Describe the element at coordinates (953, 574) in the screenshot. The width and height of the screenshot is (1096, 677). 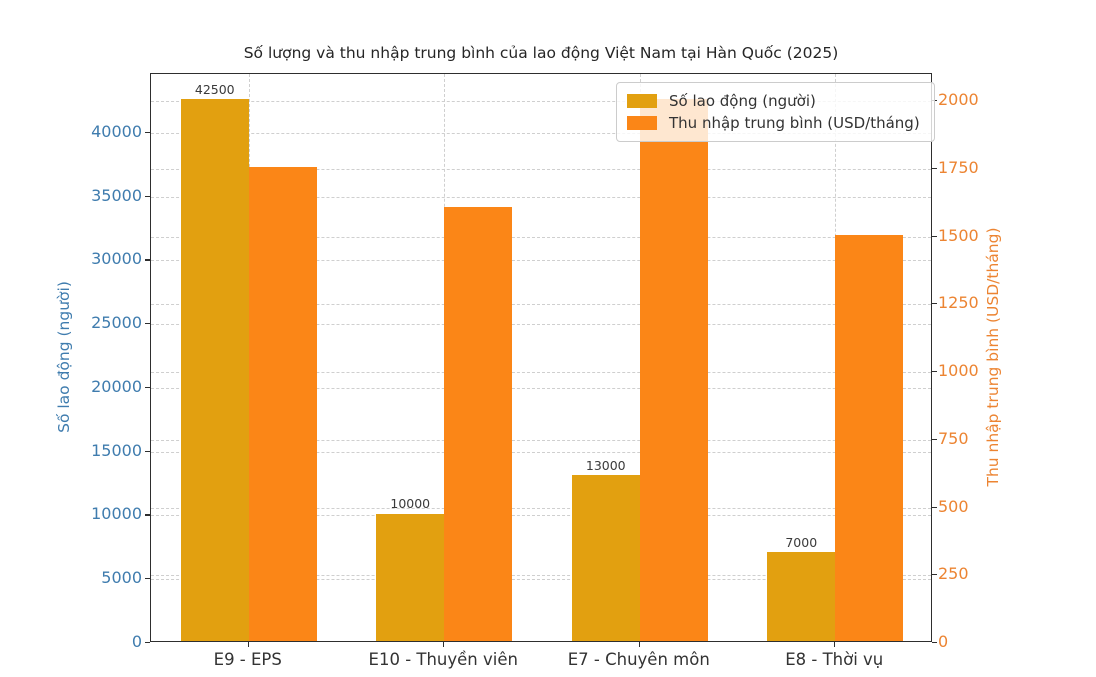
I see `right-tick-label: 250` at that location.